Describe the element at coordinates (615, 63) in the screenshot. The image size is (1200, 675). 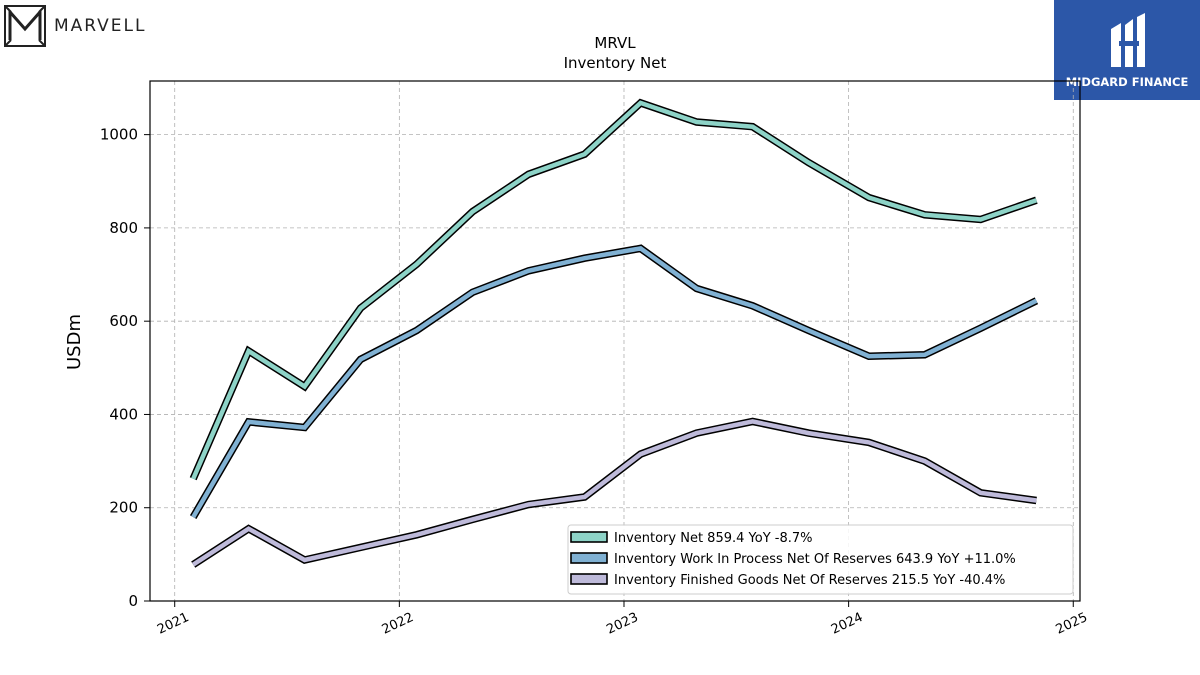
I see `chart-subtitle: Inventory Net` at that location.